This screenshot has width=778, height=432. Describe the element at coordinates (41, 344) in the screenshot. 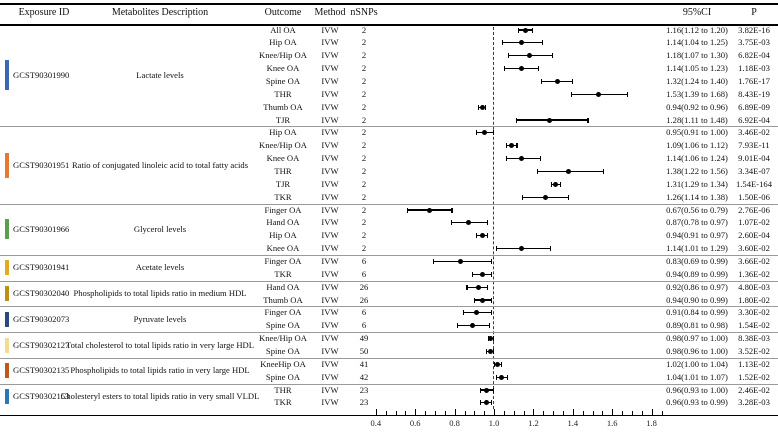

I see `exposure-id-label: GCST90302127` at that location.